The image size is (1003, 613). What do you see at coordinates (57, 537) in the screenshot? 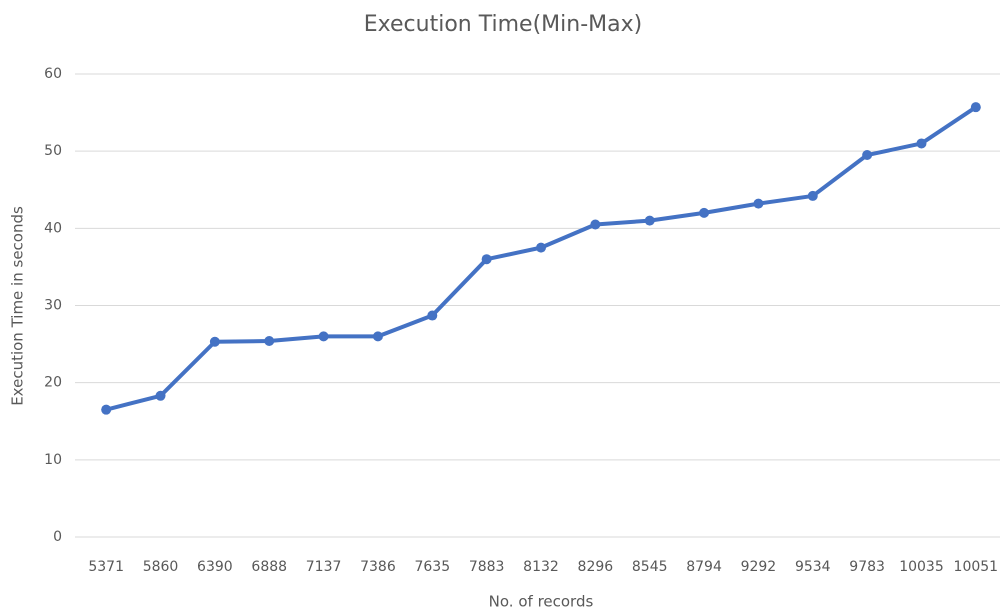
I see `y-tick-label: 0` at bounding box center [57, 537].